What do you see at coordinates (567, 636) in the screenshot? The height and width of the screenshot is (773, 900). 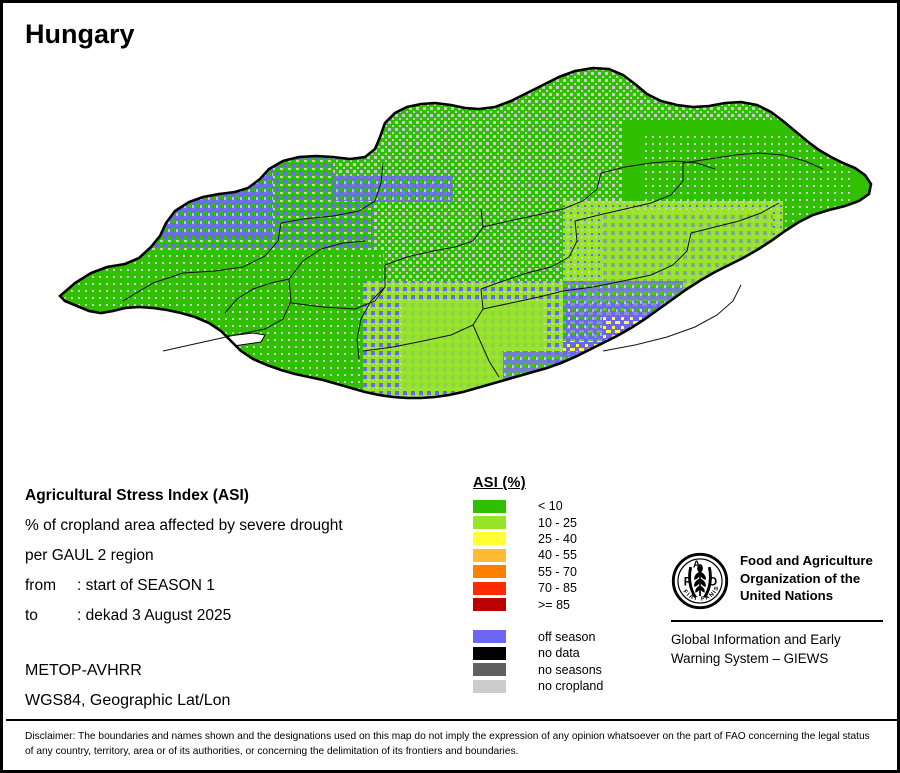 I see `legend-label-off-season: off season` at bounding box center [567, 636].